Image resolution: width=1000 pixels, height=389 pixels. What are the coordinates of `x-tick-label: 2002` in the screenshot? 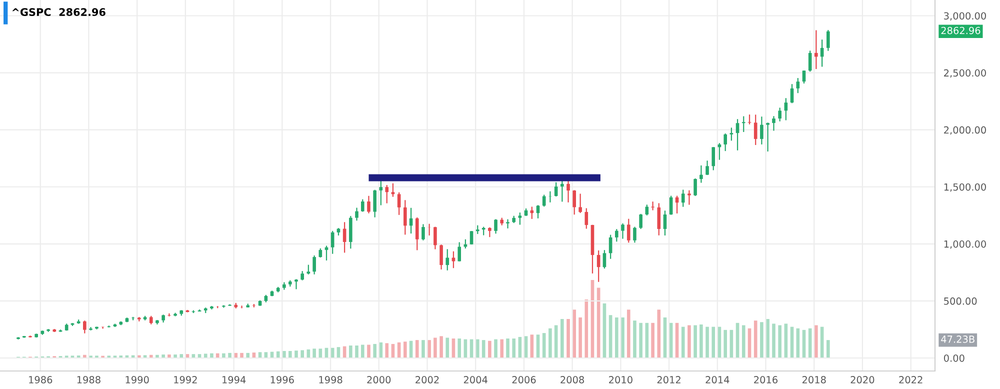 It's located at (427, 380).